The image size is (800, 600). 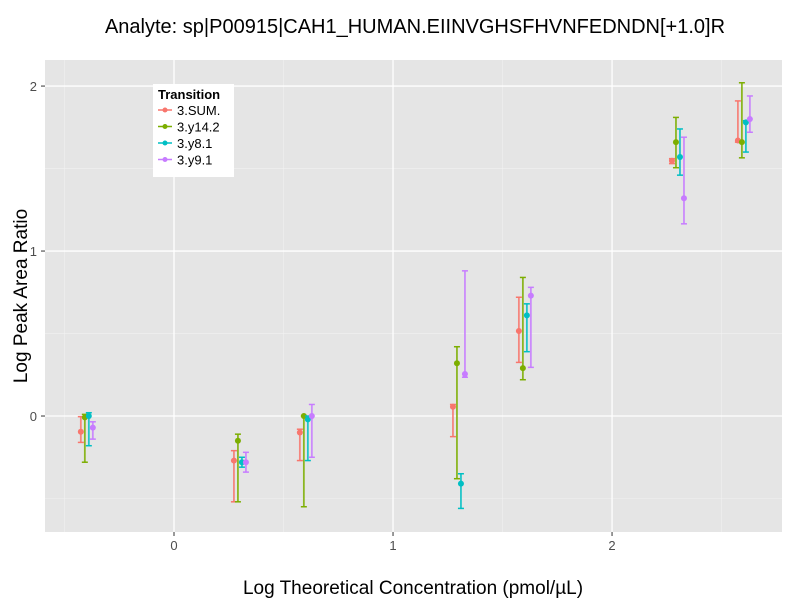 I want to click on y-axis-label: Log Peak Area Ratio, so click(x=21, y=296).